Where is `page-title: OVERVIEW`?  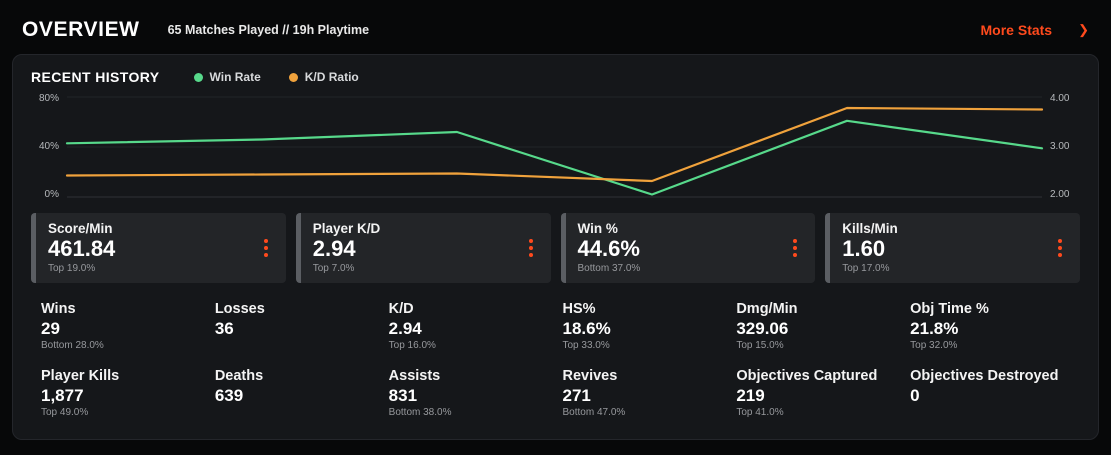 page-title: OVERVIEW is located at coordinates (81, 29).